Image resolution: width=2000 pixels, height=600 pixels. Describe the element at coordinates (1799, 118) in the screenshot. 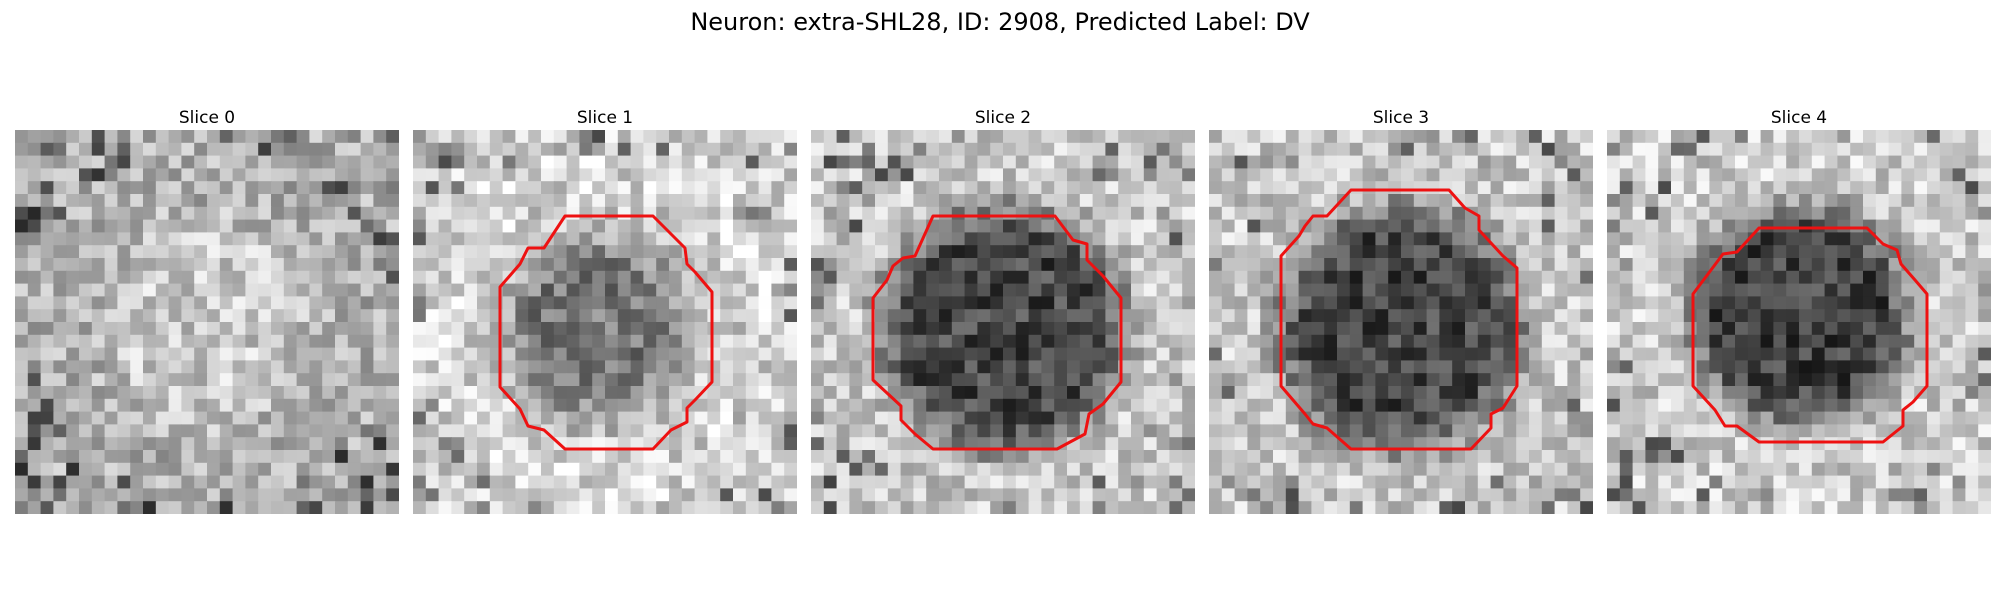

I see `slice-title: Slice 4` at that location.